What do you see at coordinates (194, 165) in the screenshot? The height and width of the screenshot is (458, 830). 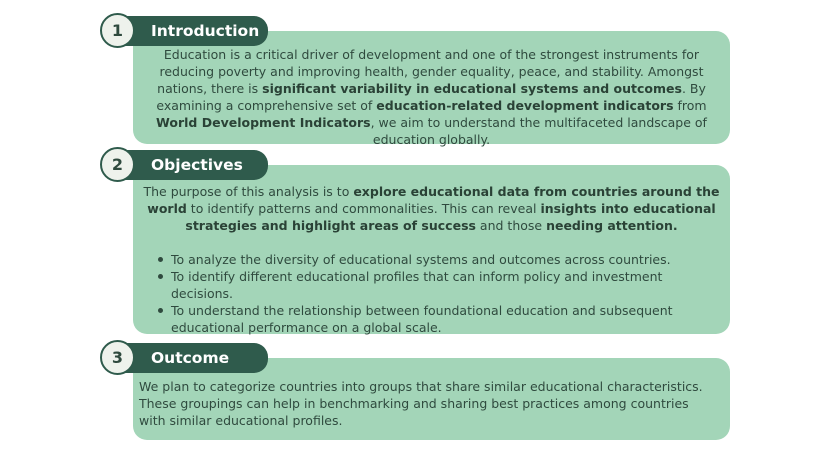 I see `section-title-objectives: Objectives` at bounding box center [194, 165].